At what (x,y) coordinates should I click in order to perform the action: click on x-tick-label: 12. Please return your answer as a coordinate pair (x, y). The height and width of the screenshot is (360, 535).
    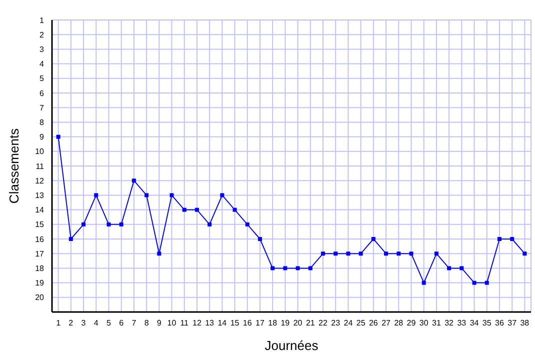
    Looking at the image, I should click on (197, 323).